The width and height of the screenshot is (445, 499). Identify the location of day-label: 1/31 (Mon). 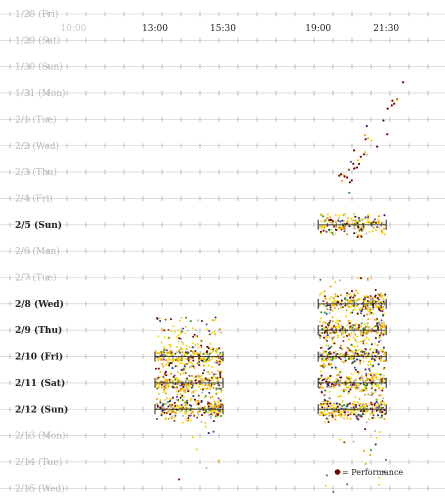
(40, 93).